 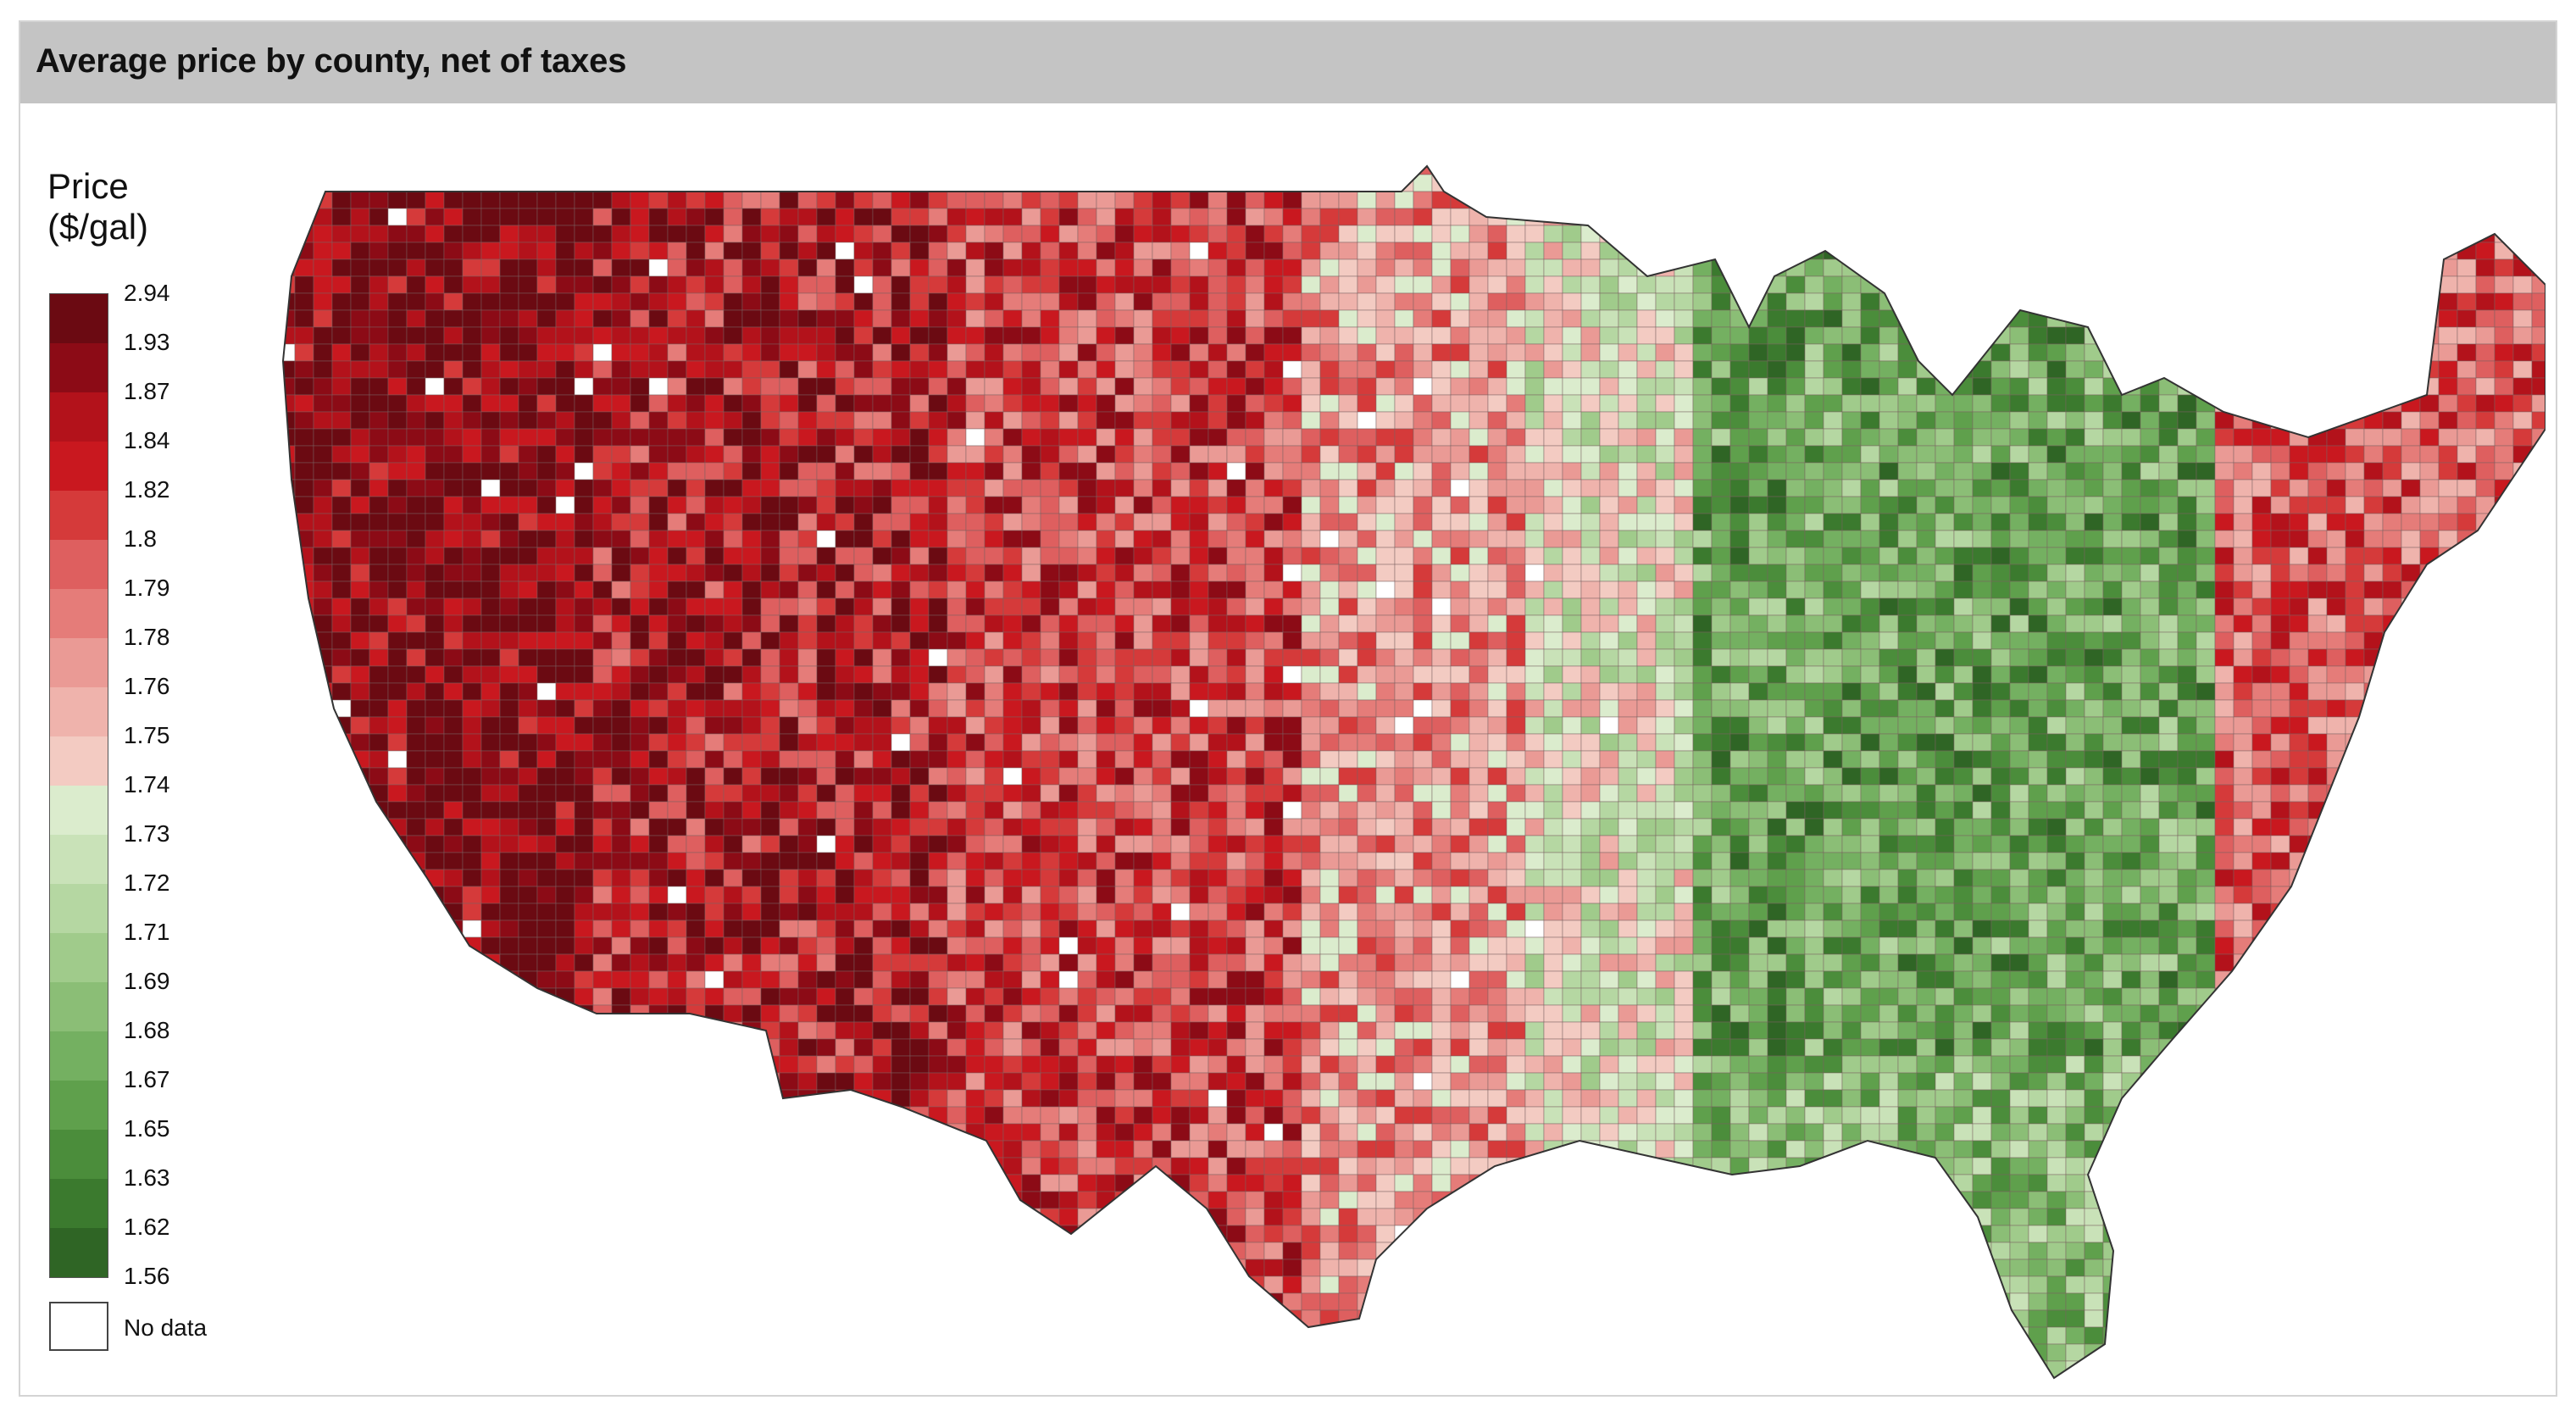 What do you see at coordinates (79, 1154) in the screenshot?
I see `legend-swatch` at bounding box center [79, 1154].